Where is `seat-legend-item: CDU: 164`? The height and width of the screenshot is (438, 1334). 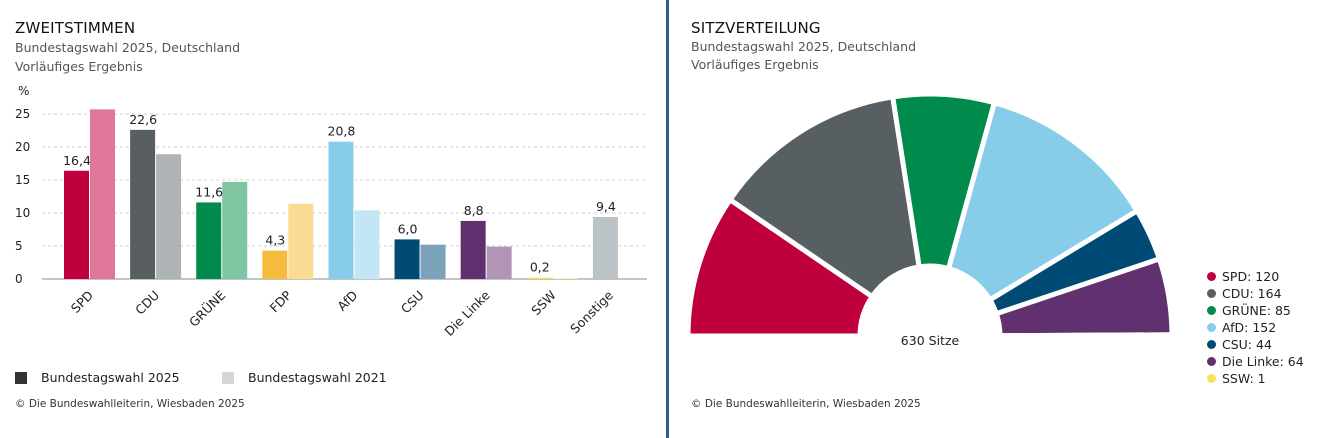 seat-legend-item: CDU: 164 is located at coordinates (1255, 293).